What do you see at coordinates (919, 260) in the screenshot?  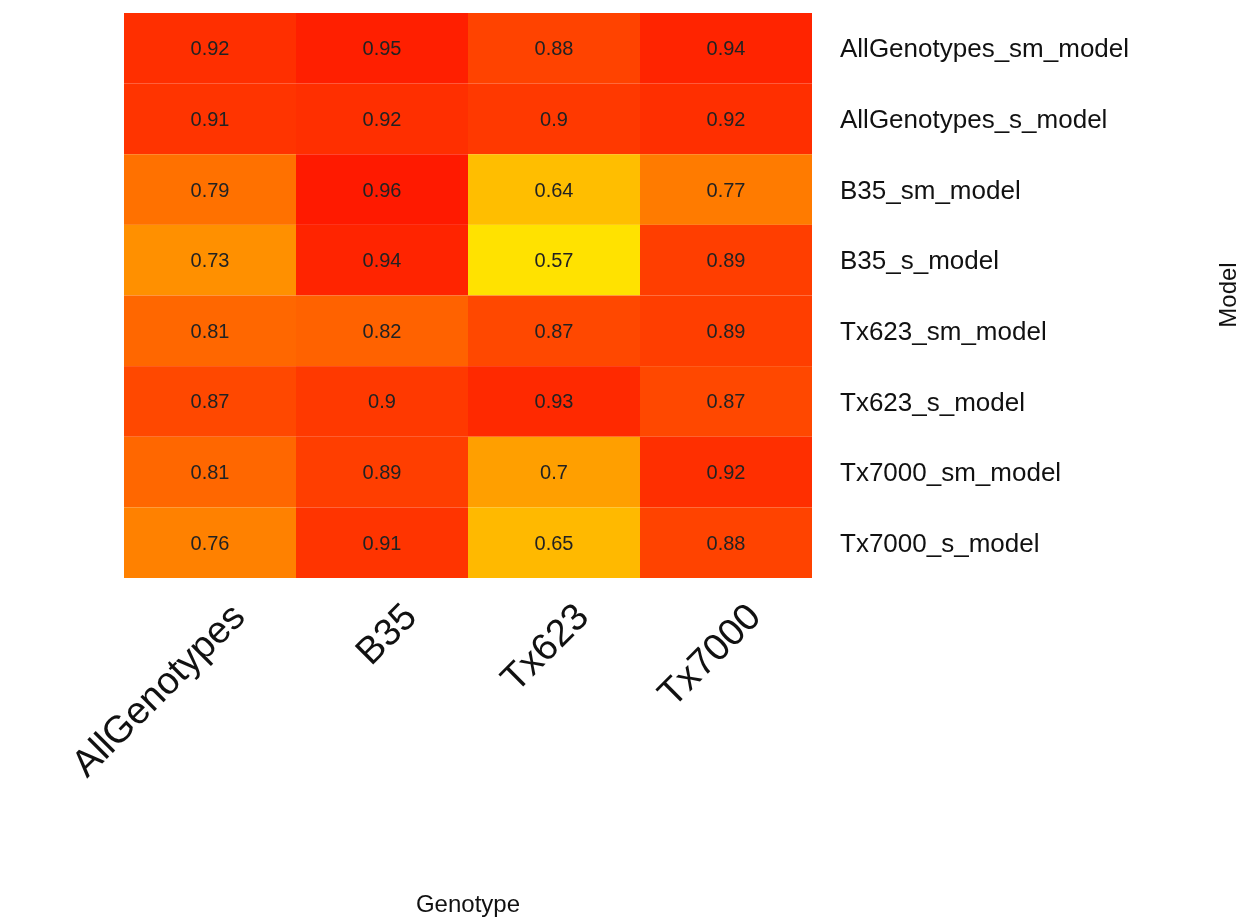 I see `y-tick-label: B35_s_model` at bounding box center [919, 260].